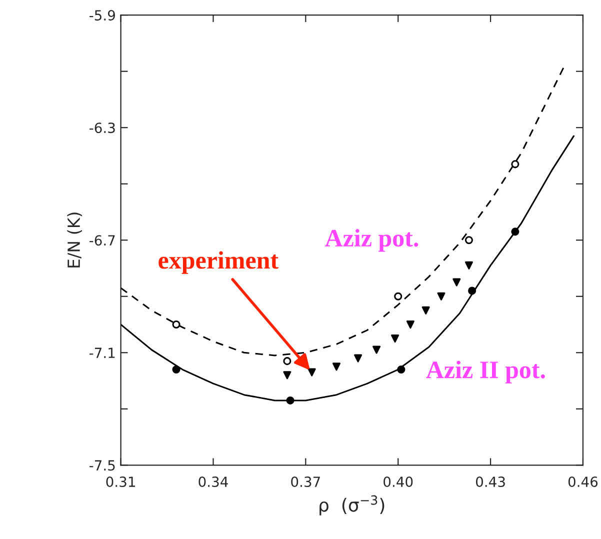 Image resolution: width=601 pixels, height=539 pixels. Describe the element at coordinates (102, 465) in the screenshot. I see `y-tick-label: -7.5` at that location.